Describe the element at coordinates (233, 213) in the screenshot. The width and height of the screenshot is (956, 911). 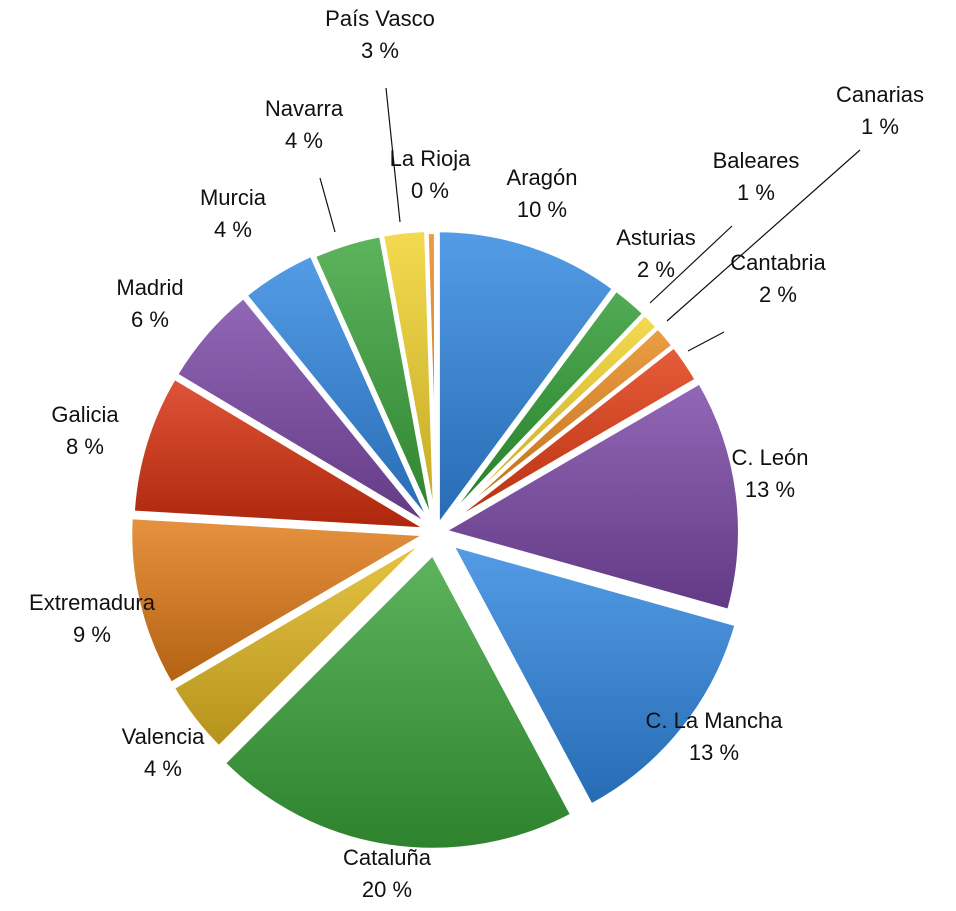
I see `slice-label: Murcia 4 %` at that location.